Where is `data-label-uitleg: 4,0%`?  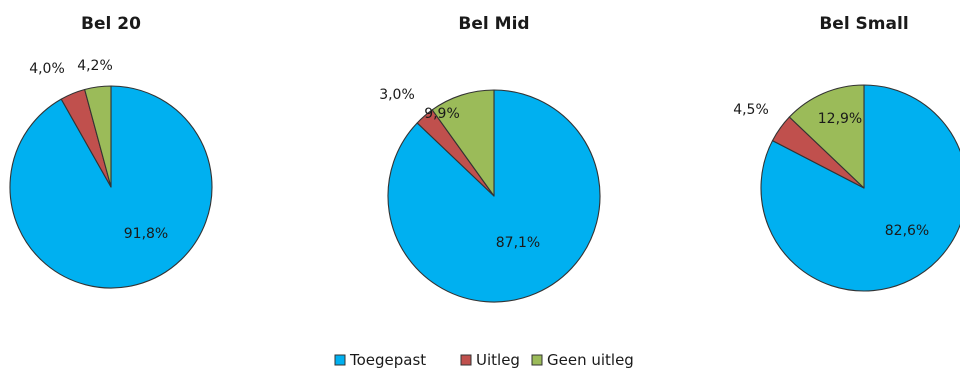 data-label-uitleg: 4,0% is located at coordinates (47, 69).